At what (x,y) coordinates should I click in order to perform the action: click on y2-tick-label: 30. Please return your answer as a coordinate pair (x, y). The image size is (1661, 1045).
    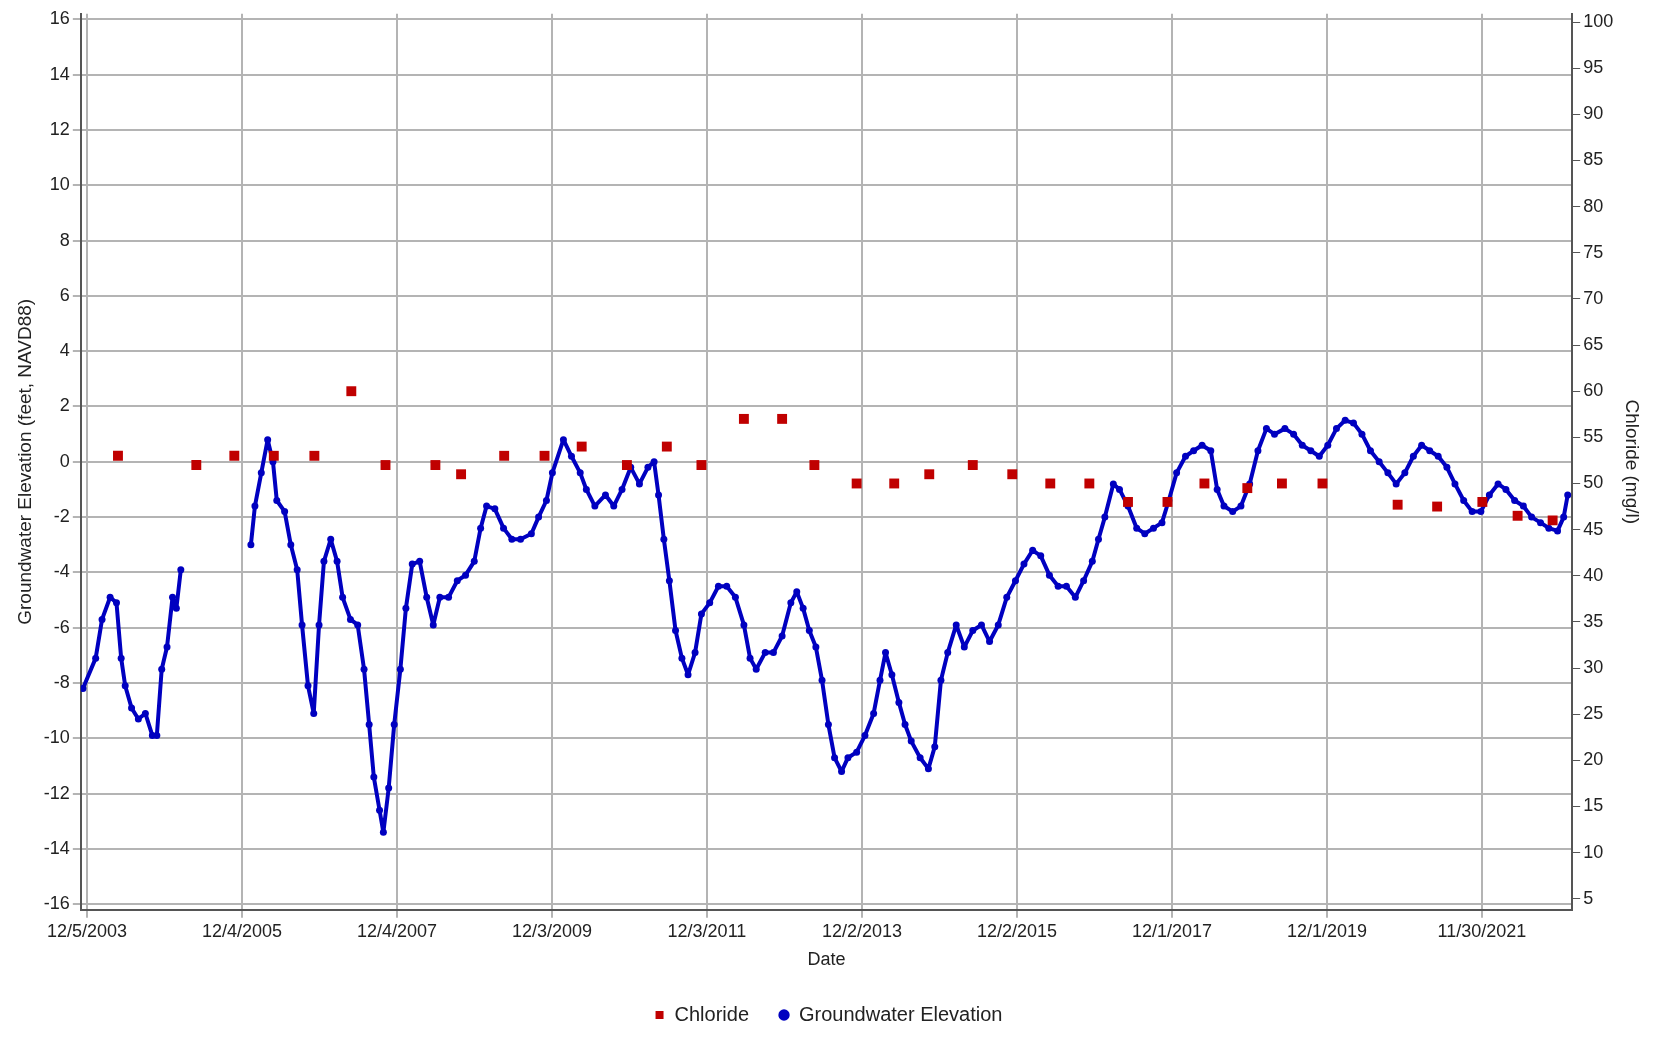
    Looking at the image, I should click on (1593, 667).